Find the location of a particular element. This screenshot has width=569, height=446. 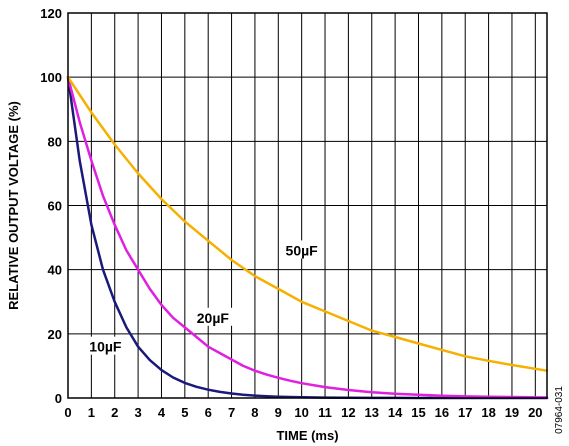

x-tick-label: 18 is located at coordinates (488, 412).